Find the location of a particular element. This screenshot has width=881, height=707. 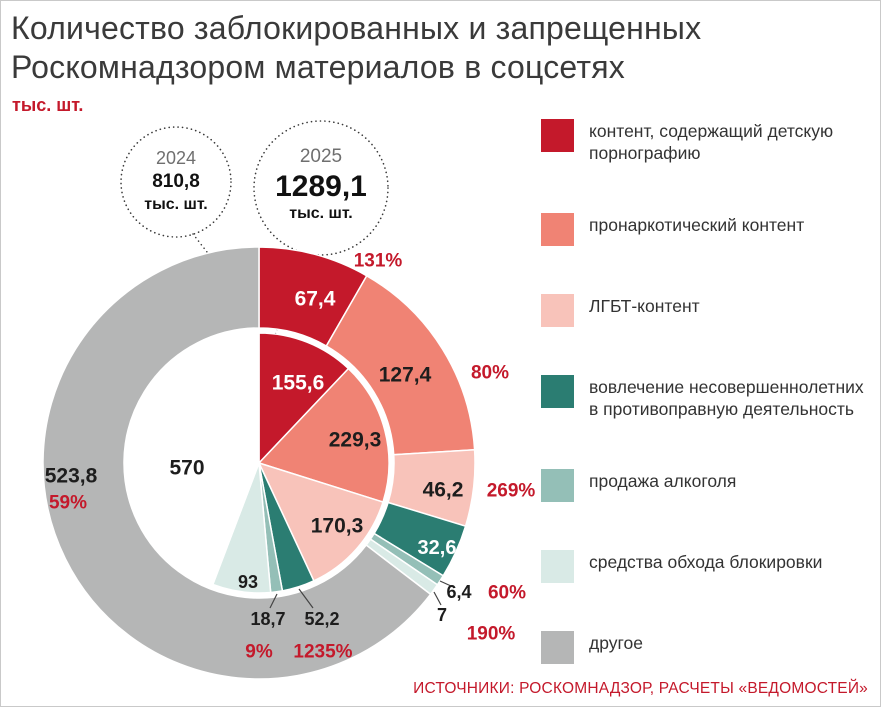

legend-item-alcohol: продажа алкоголя is located at coordinates (706, 485).